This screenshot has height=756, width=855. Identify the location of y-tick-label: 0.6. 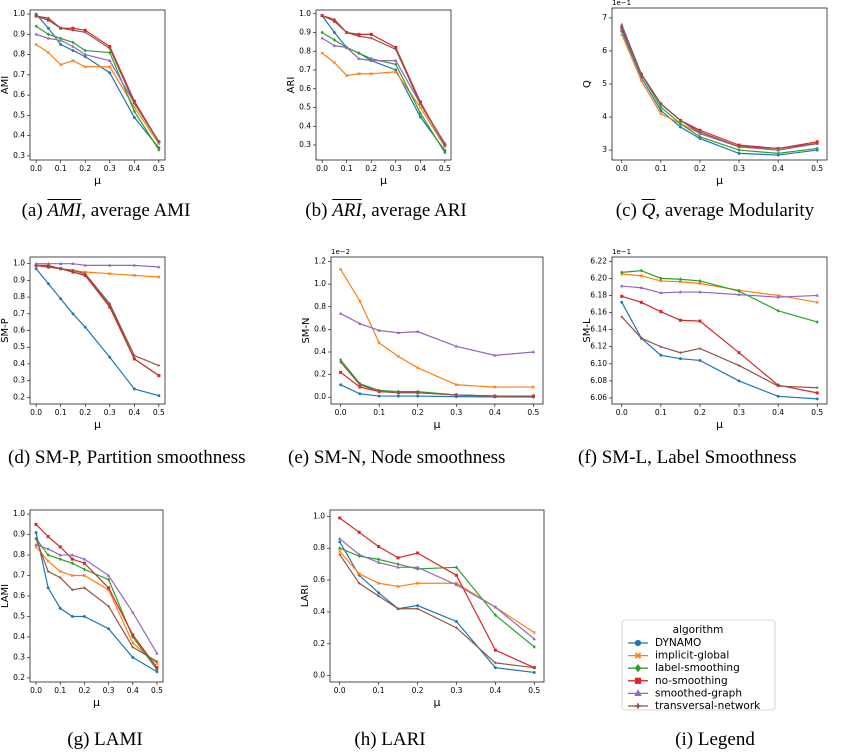
(19, 595).